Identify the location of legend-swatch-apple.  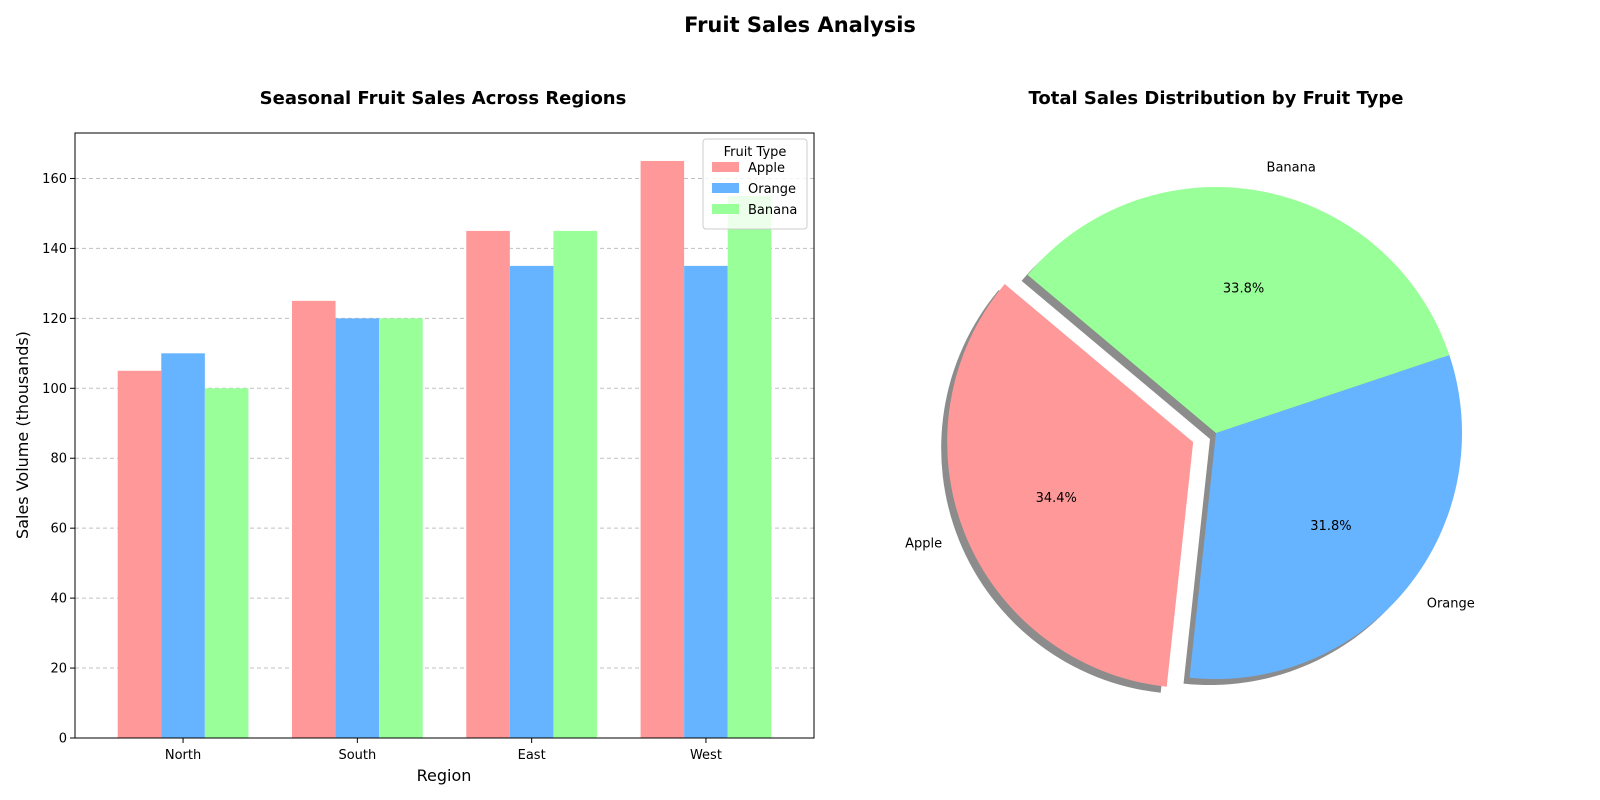
(725, 167).